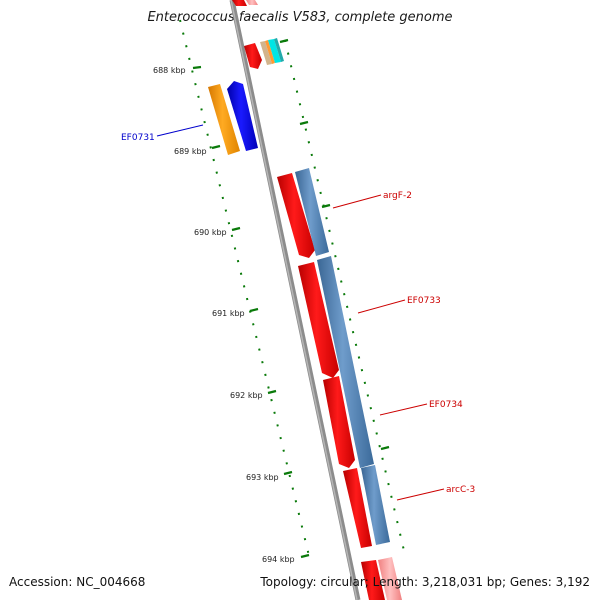  I want to click on tick-label: 693 kbp, so click(262, 477).